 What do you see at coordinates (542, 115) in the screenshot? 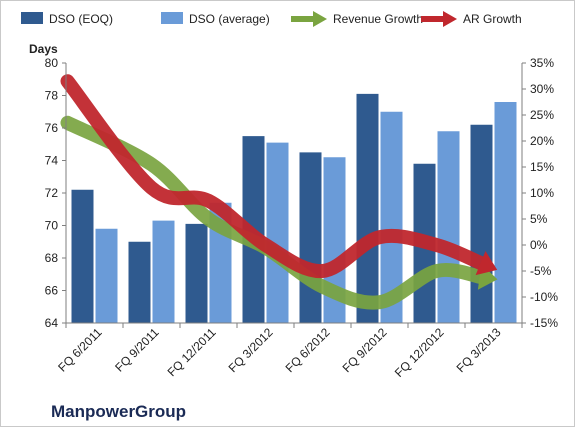
I see `y-right-tick-label: 25%` at bounding box center [542, 115].